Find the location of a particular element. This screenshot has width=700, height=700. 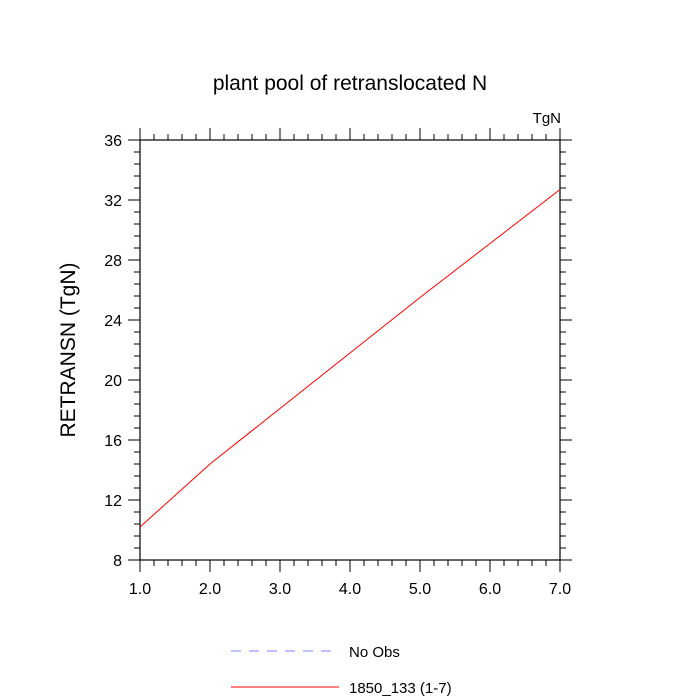

y-tick-label: 28 is located at coordinates (113, 261).